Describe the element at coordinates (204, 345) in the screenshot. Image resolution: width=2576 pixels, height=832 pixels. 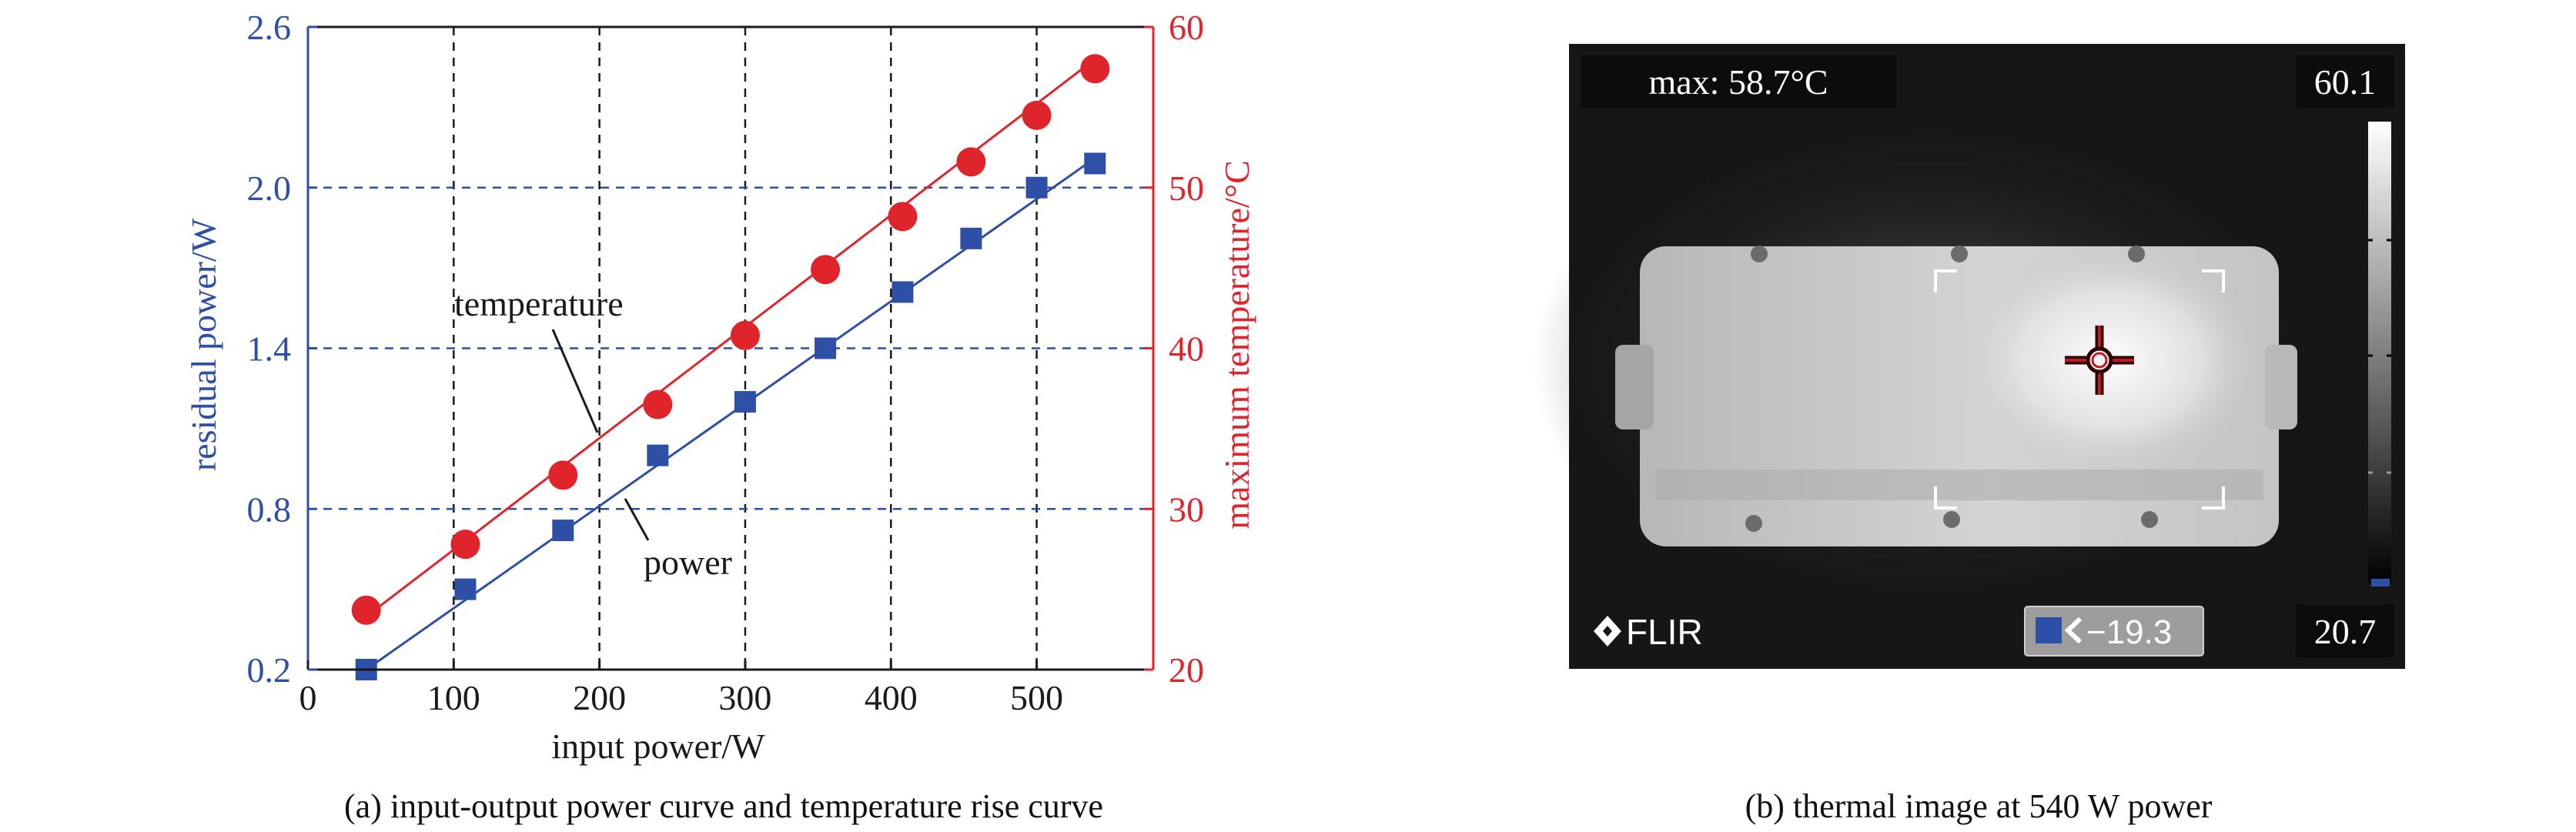
I see `left-axis-title: residual power/W` at that location.